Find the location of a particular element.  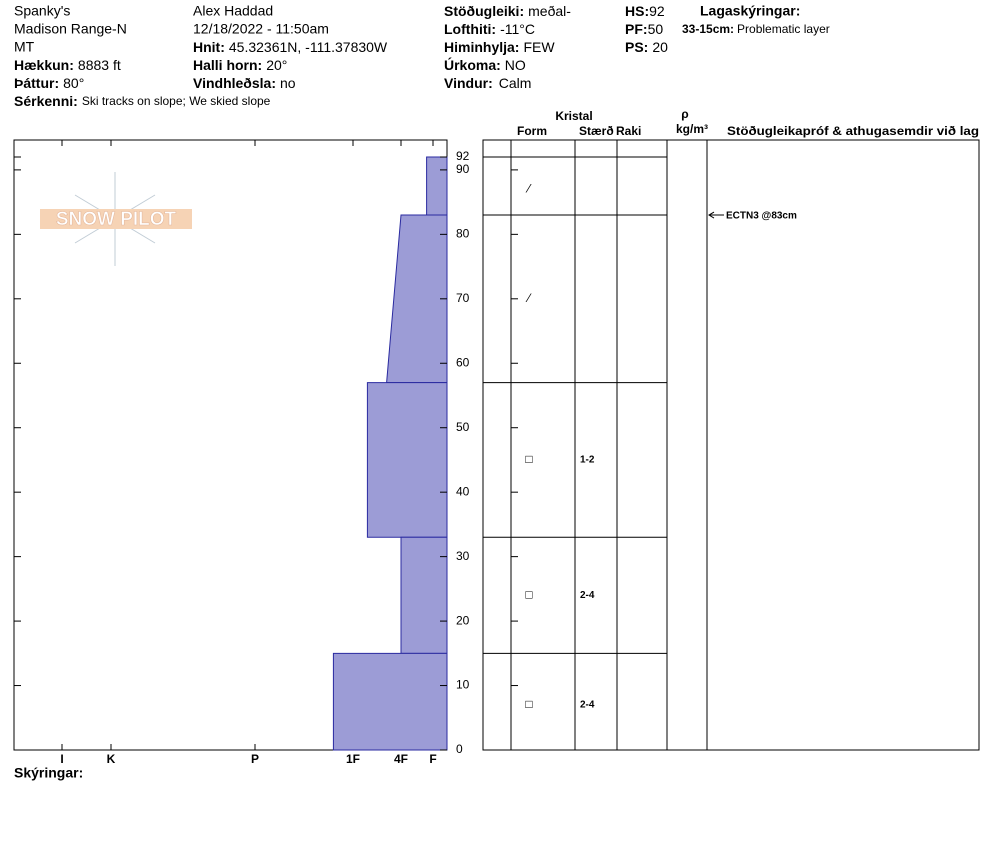

slope: Halli horn: 20° is located at coordinates (240, 65).